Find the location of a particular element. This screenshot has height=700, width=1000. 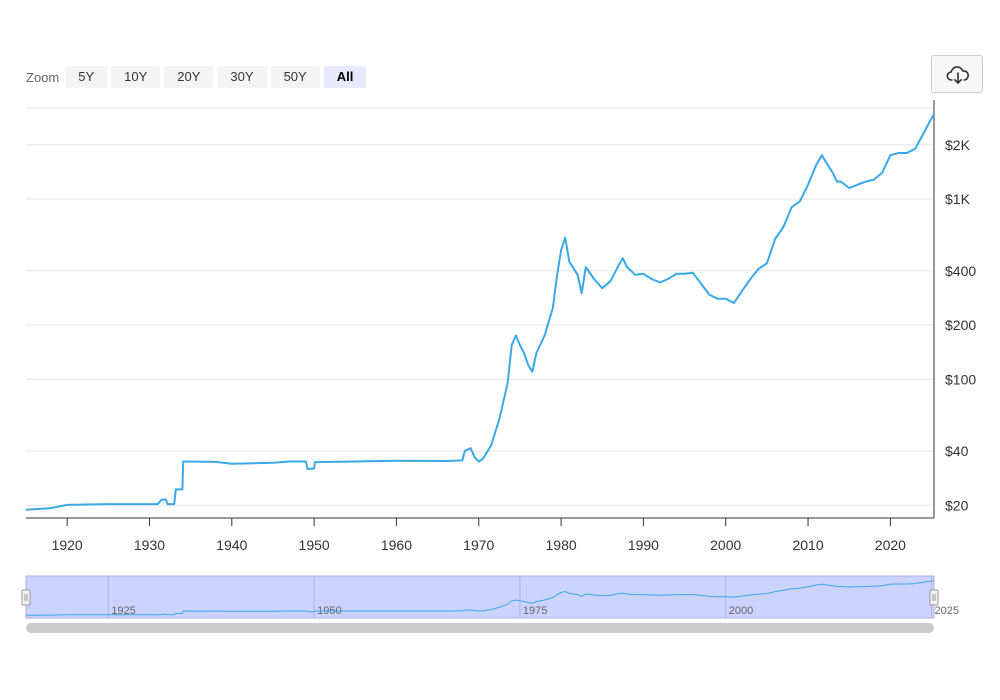

zoom-20y-button: 20Y is located at coordinates (189, 77).